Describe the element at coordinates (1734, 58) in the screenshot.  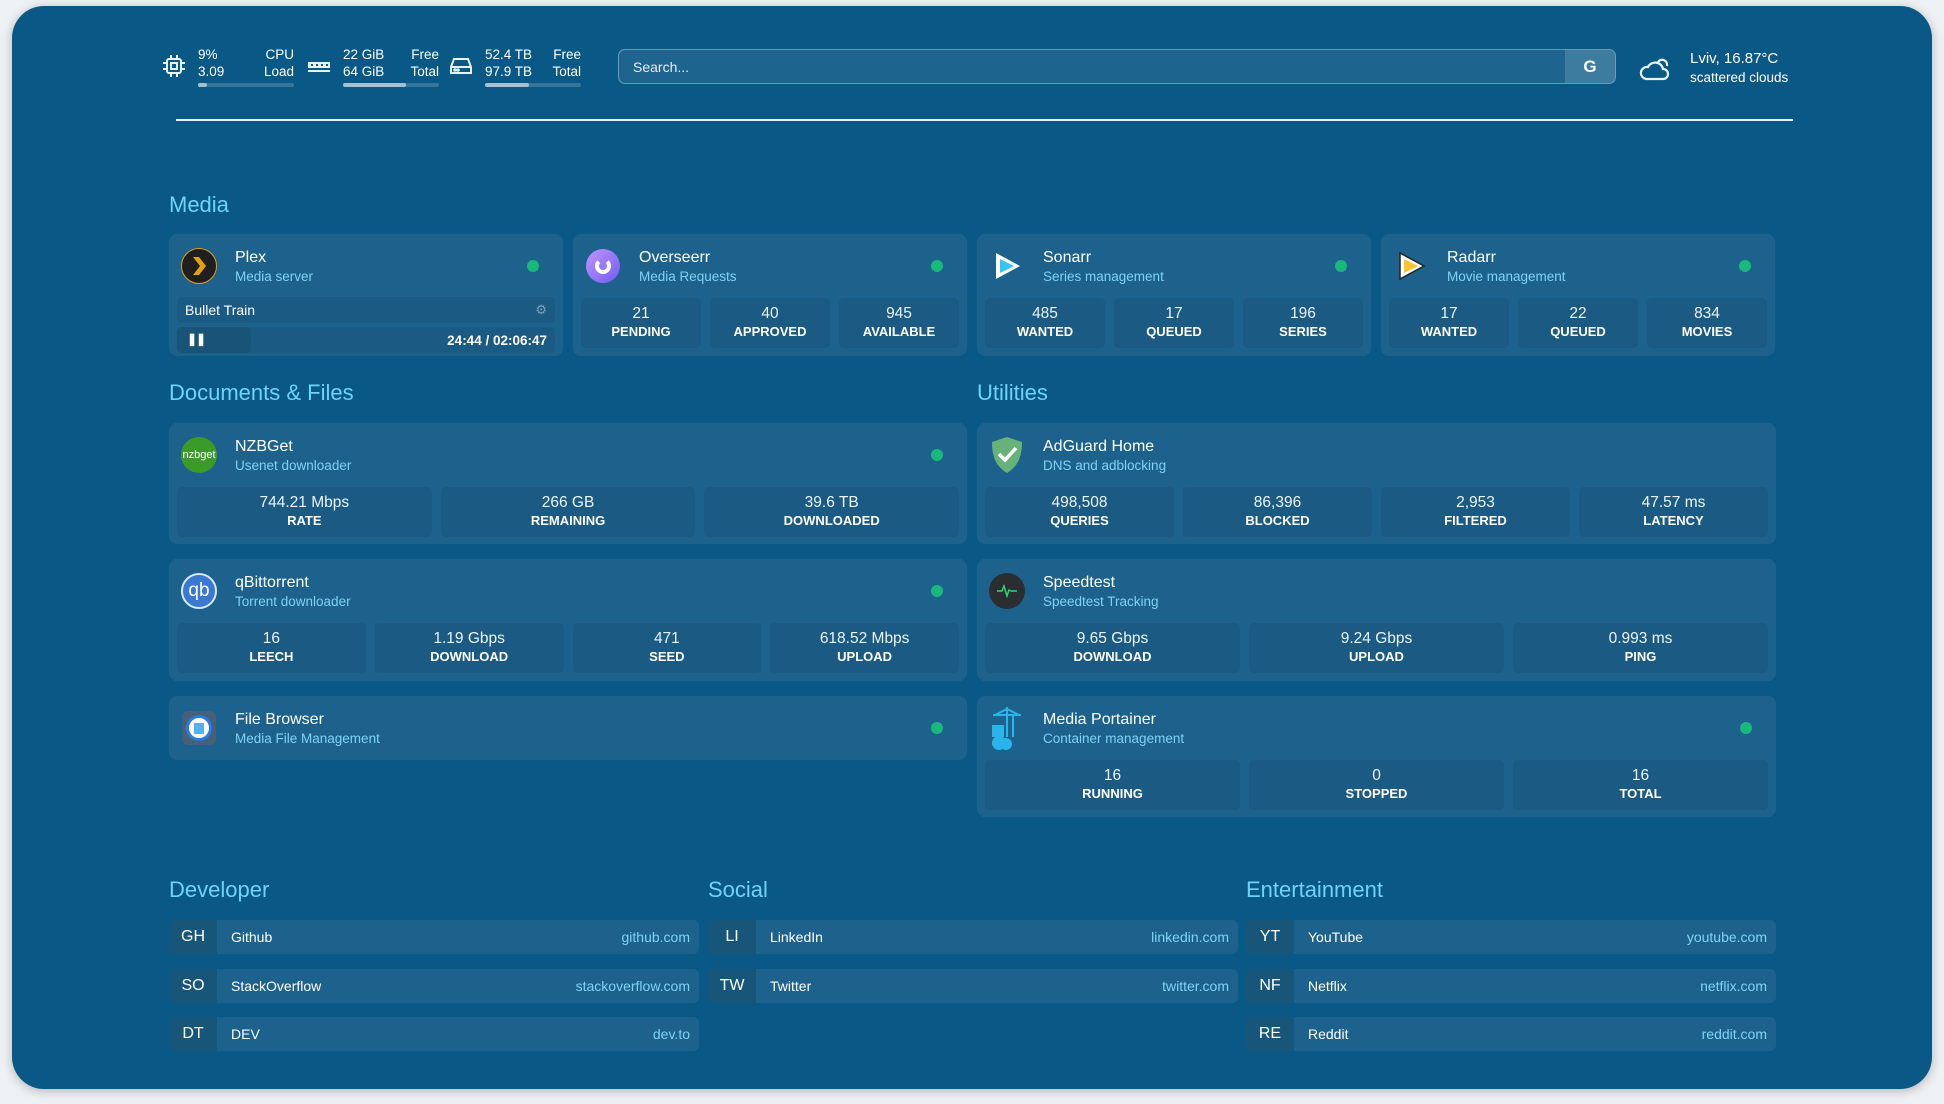
I see `weather-location-temp: Lviv, 16.87°C` at that location.